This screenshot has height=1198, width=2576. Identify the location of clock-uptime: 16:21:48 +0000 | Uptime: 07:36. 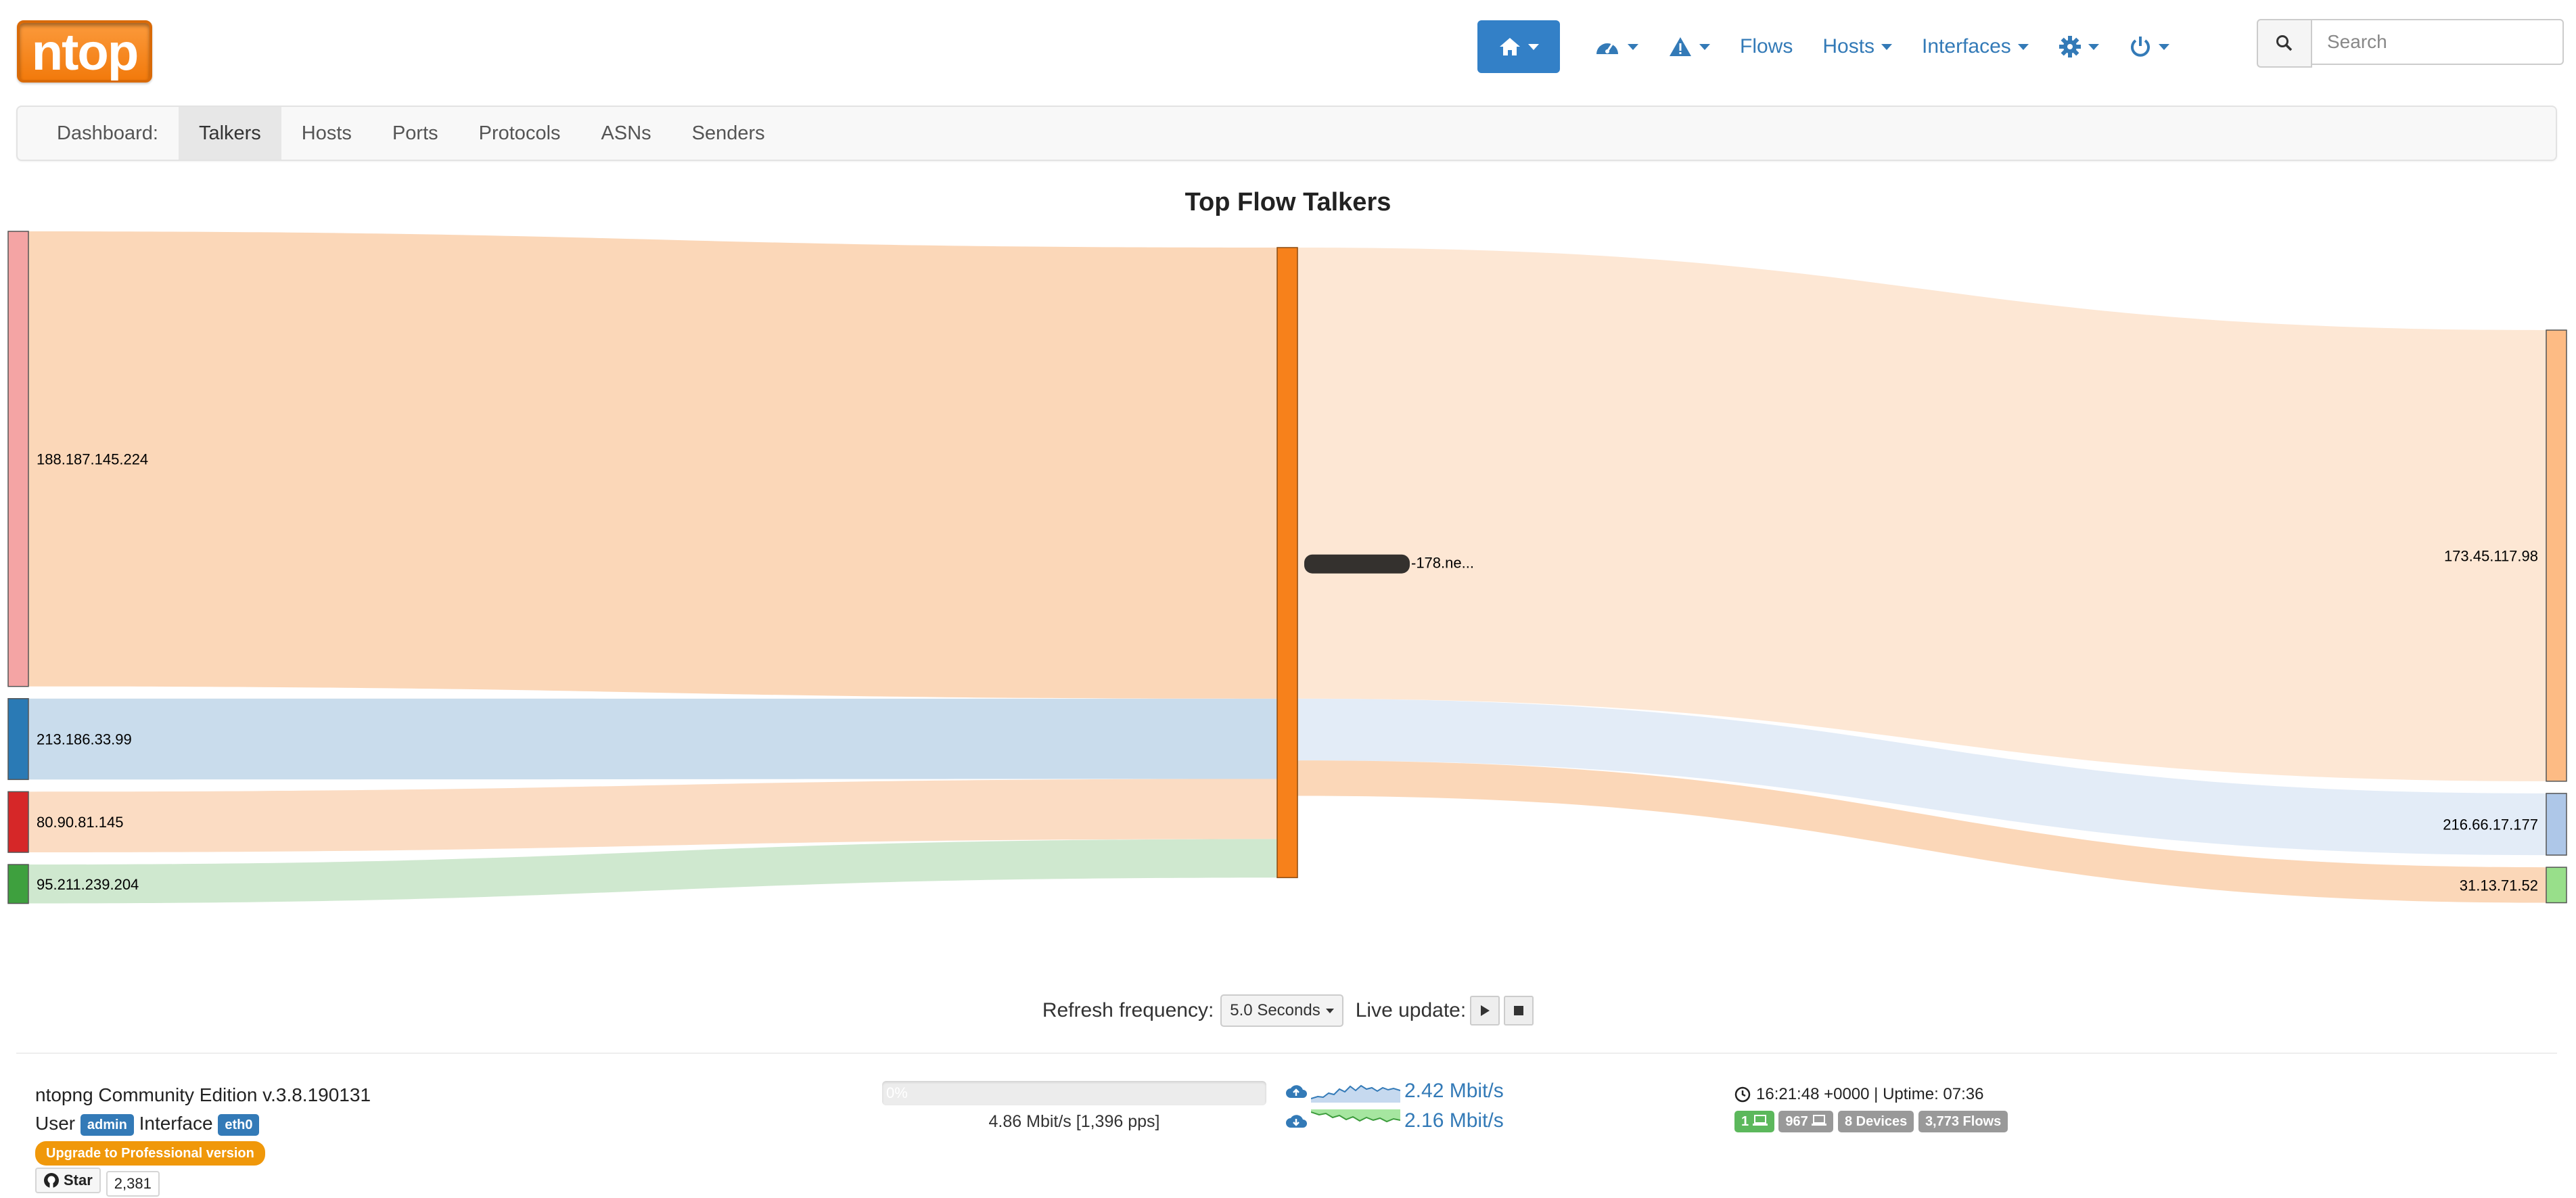
(1870, 1094).